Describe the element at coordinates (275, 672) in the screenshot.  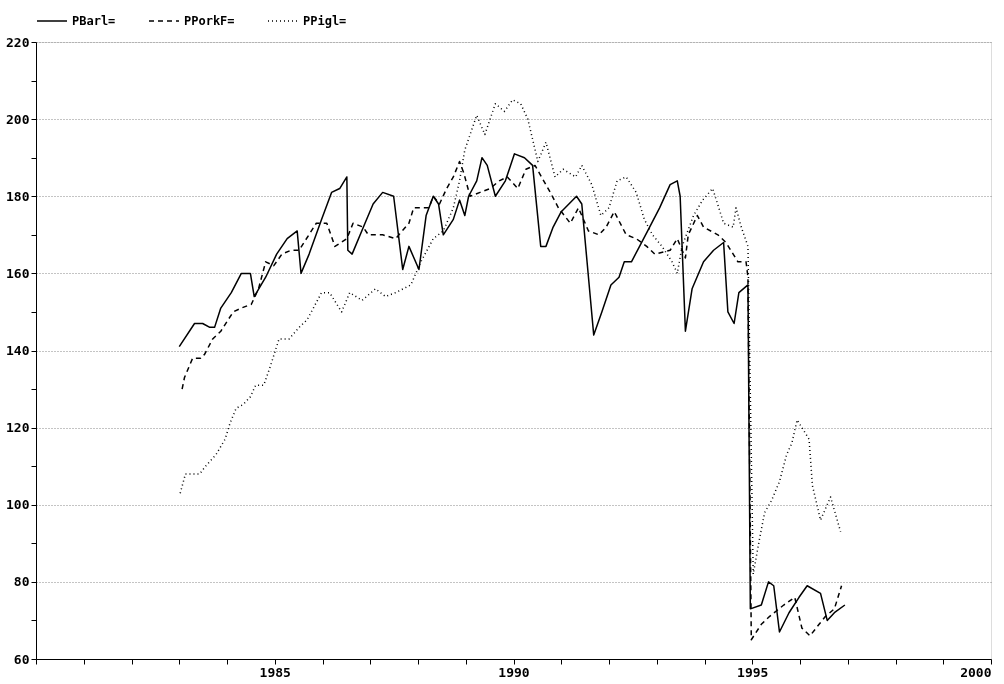
I see `x-tick-label: 1985` at that location.